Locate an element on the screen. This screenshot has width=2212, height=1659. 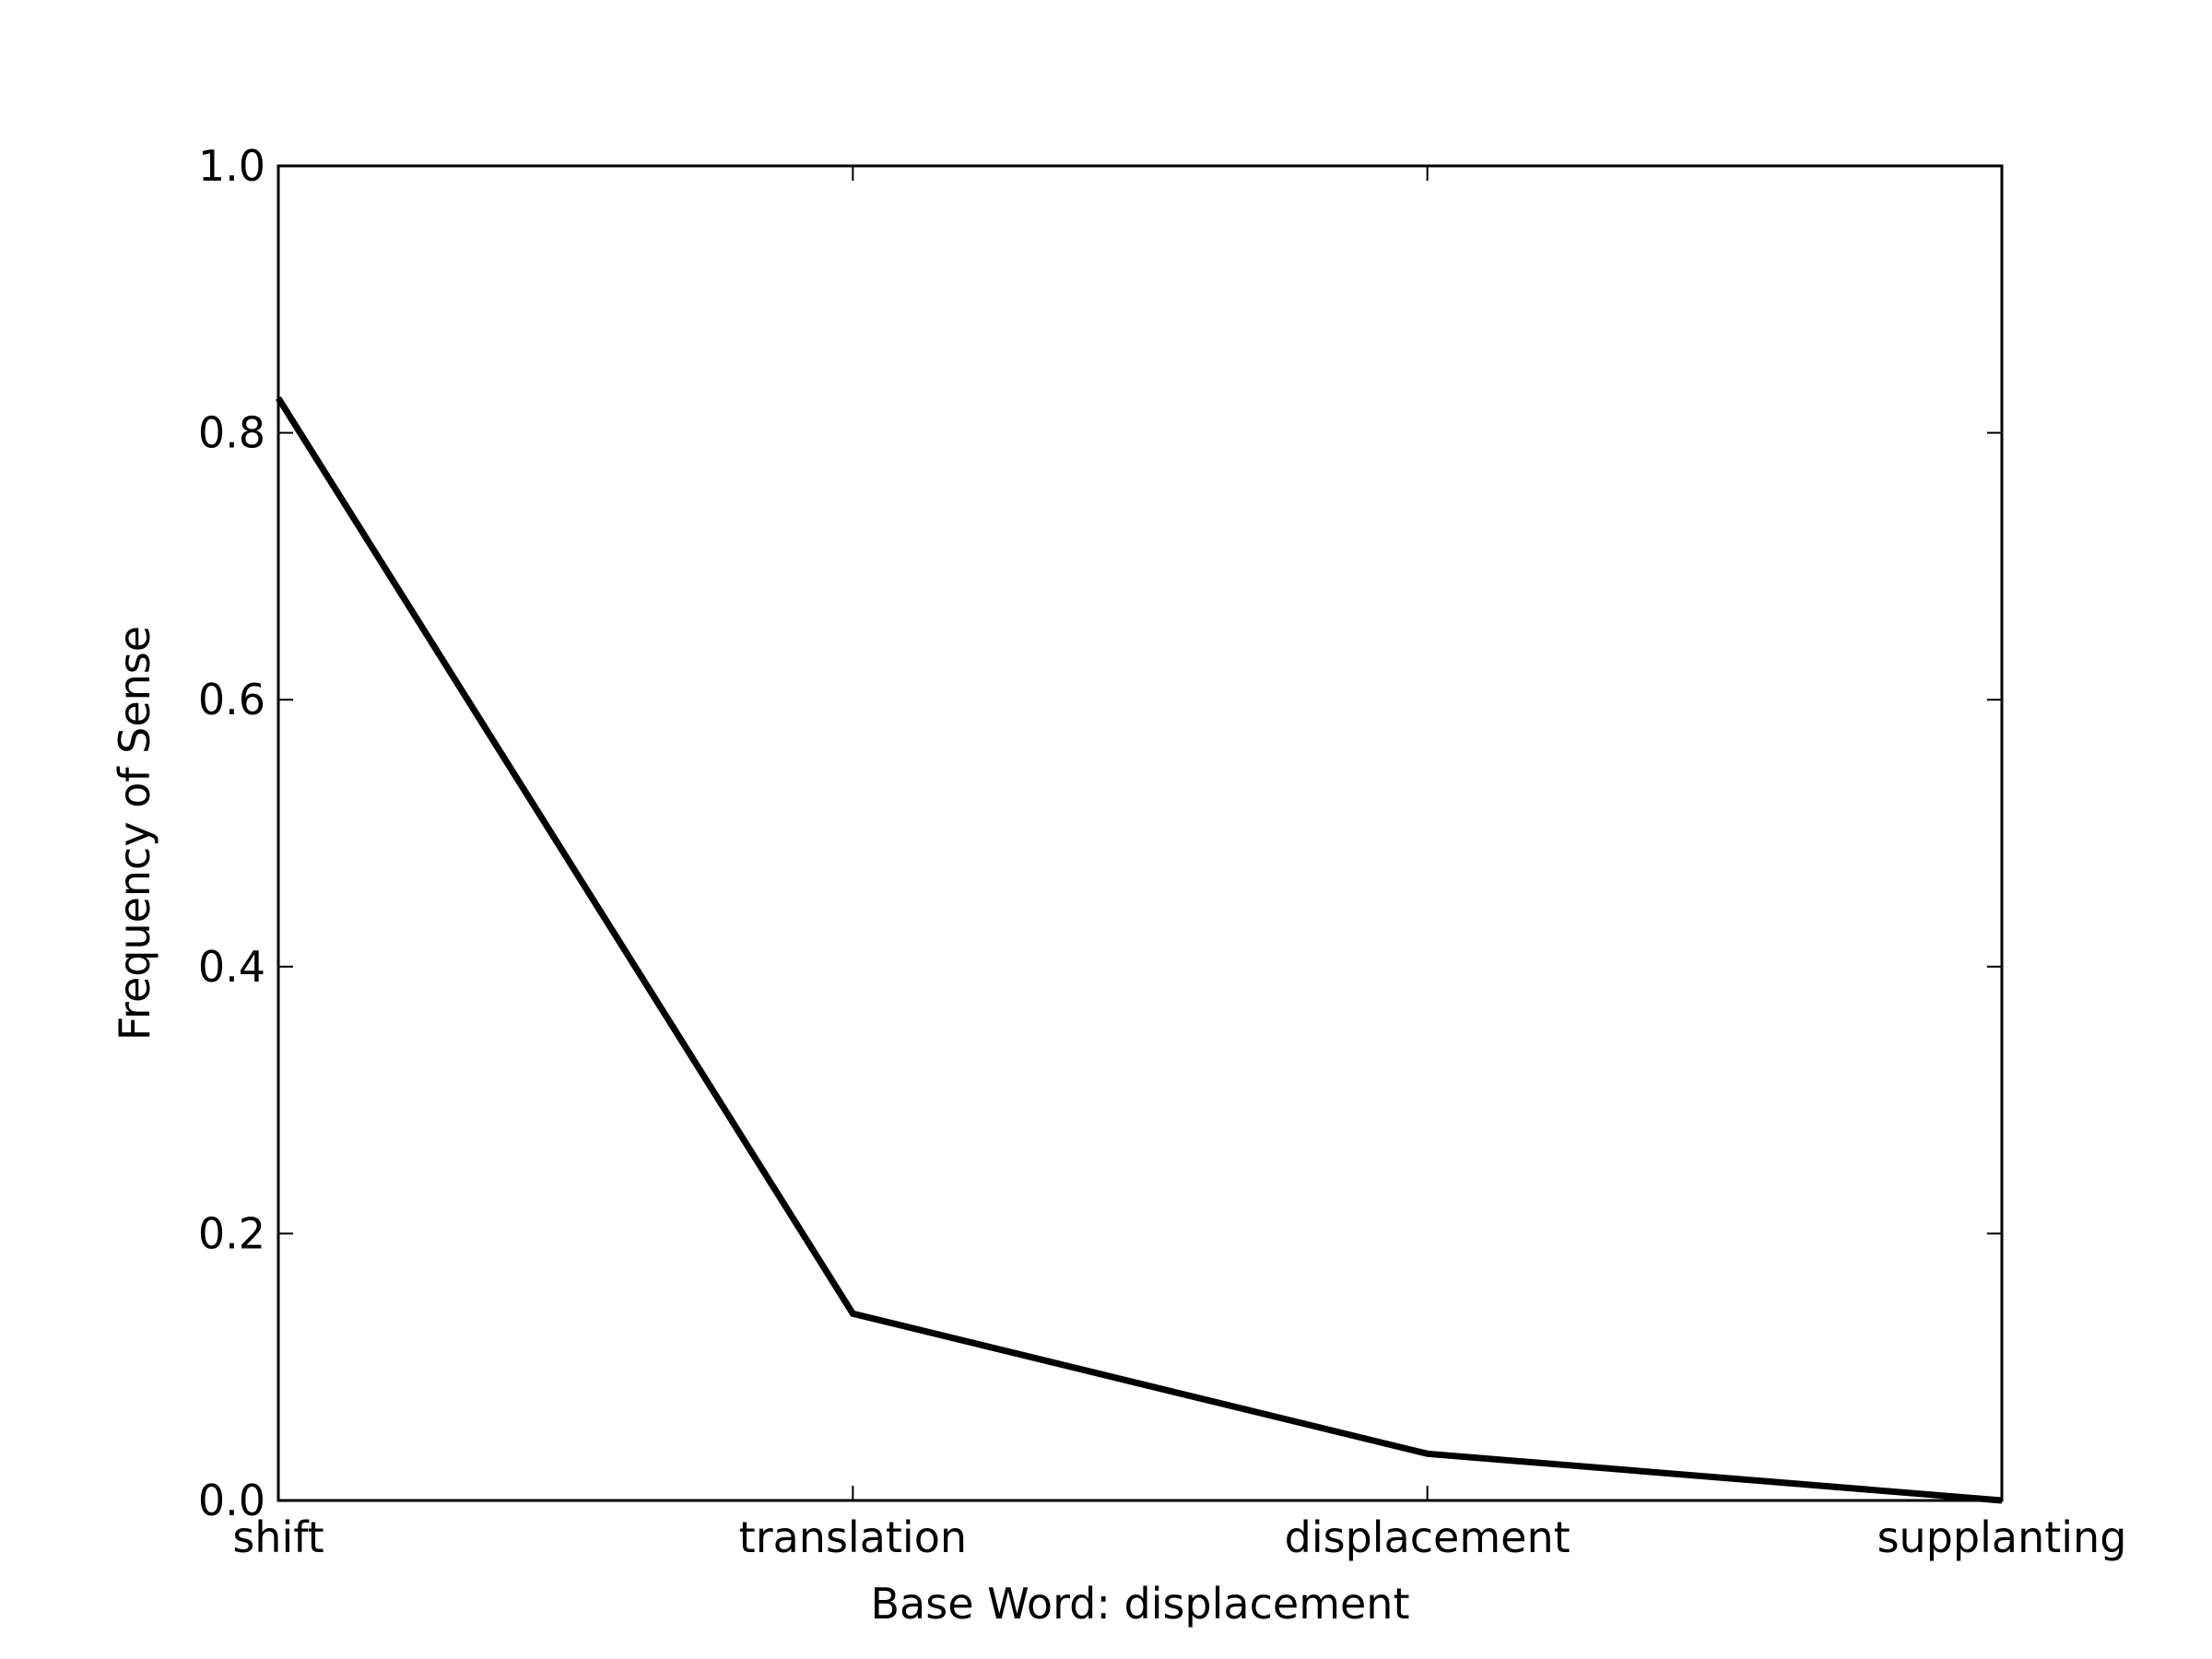
x-tick-label: supplanting is located at coordinates (2002, 1537).